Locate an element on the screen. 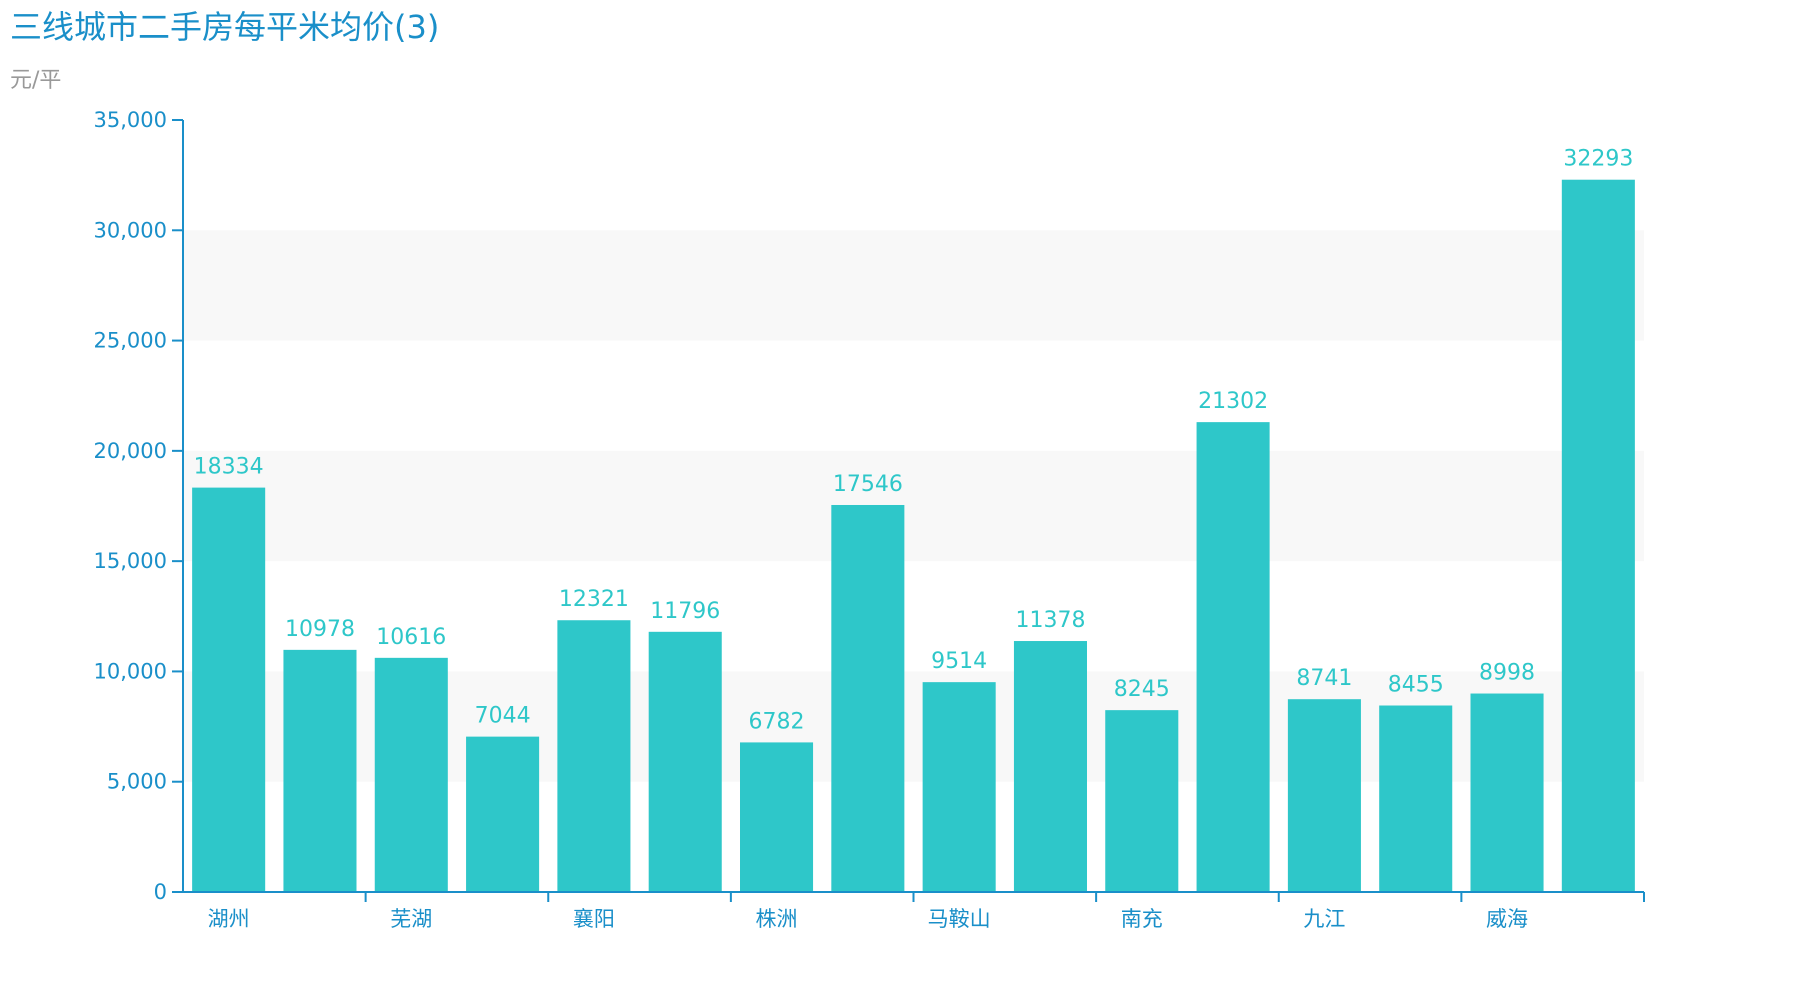  x-tick-label: 马鞍山 is located at coordinates (959, 919).